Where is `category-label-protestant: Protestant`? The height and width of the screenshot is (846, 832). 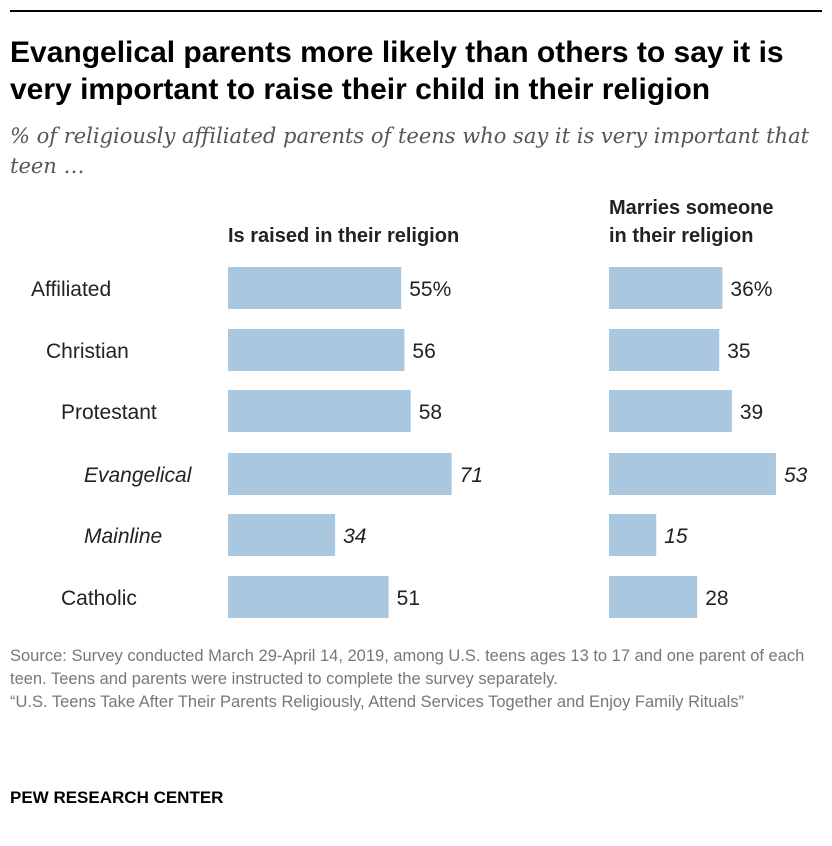 category-label-protestant: Protestant is located at coordinates (109, 412).